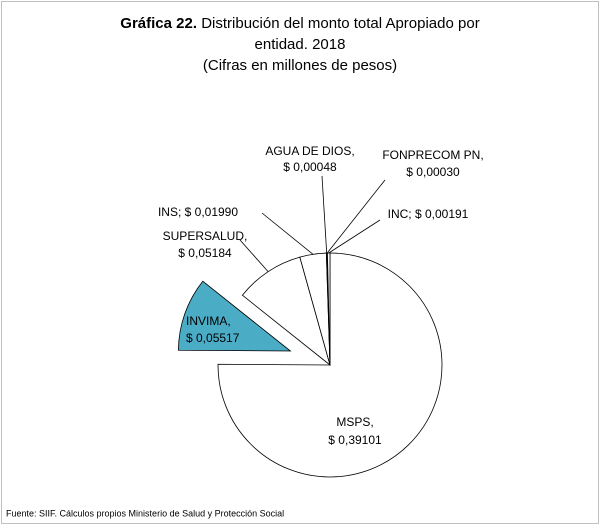 This screenshot has width=600, height=525. What do you see at coordinates (158, 23) in the screenshot?
I see `title-label: Gráfica 22.` at bounding box center [158, 23].